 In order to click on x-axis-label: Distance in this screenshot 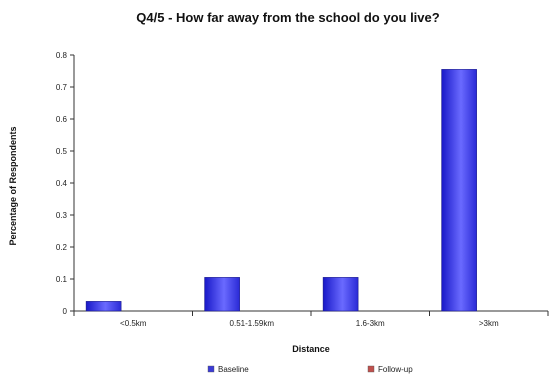, I will do `click(311, 349)`.